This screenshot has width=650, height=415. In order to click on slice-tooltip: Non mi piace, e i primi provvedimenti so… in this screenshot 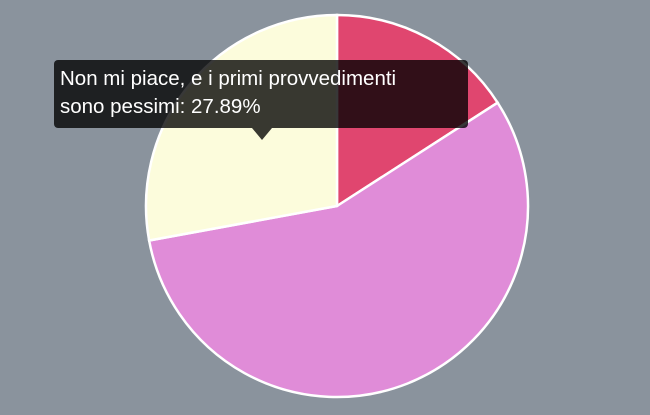, I will do `click(261, 100)`.